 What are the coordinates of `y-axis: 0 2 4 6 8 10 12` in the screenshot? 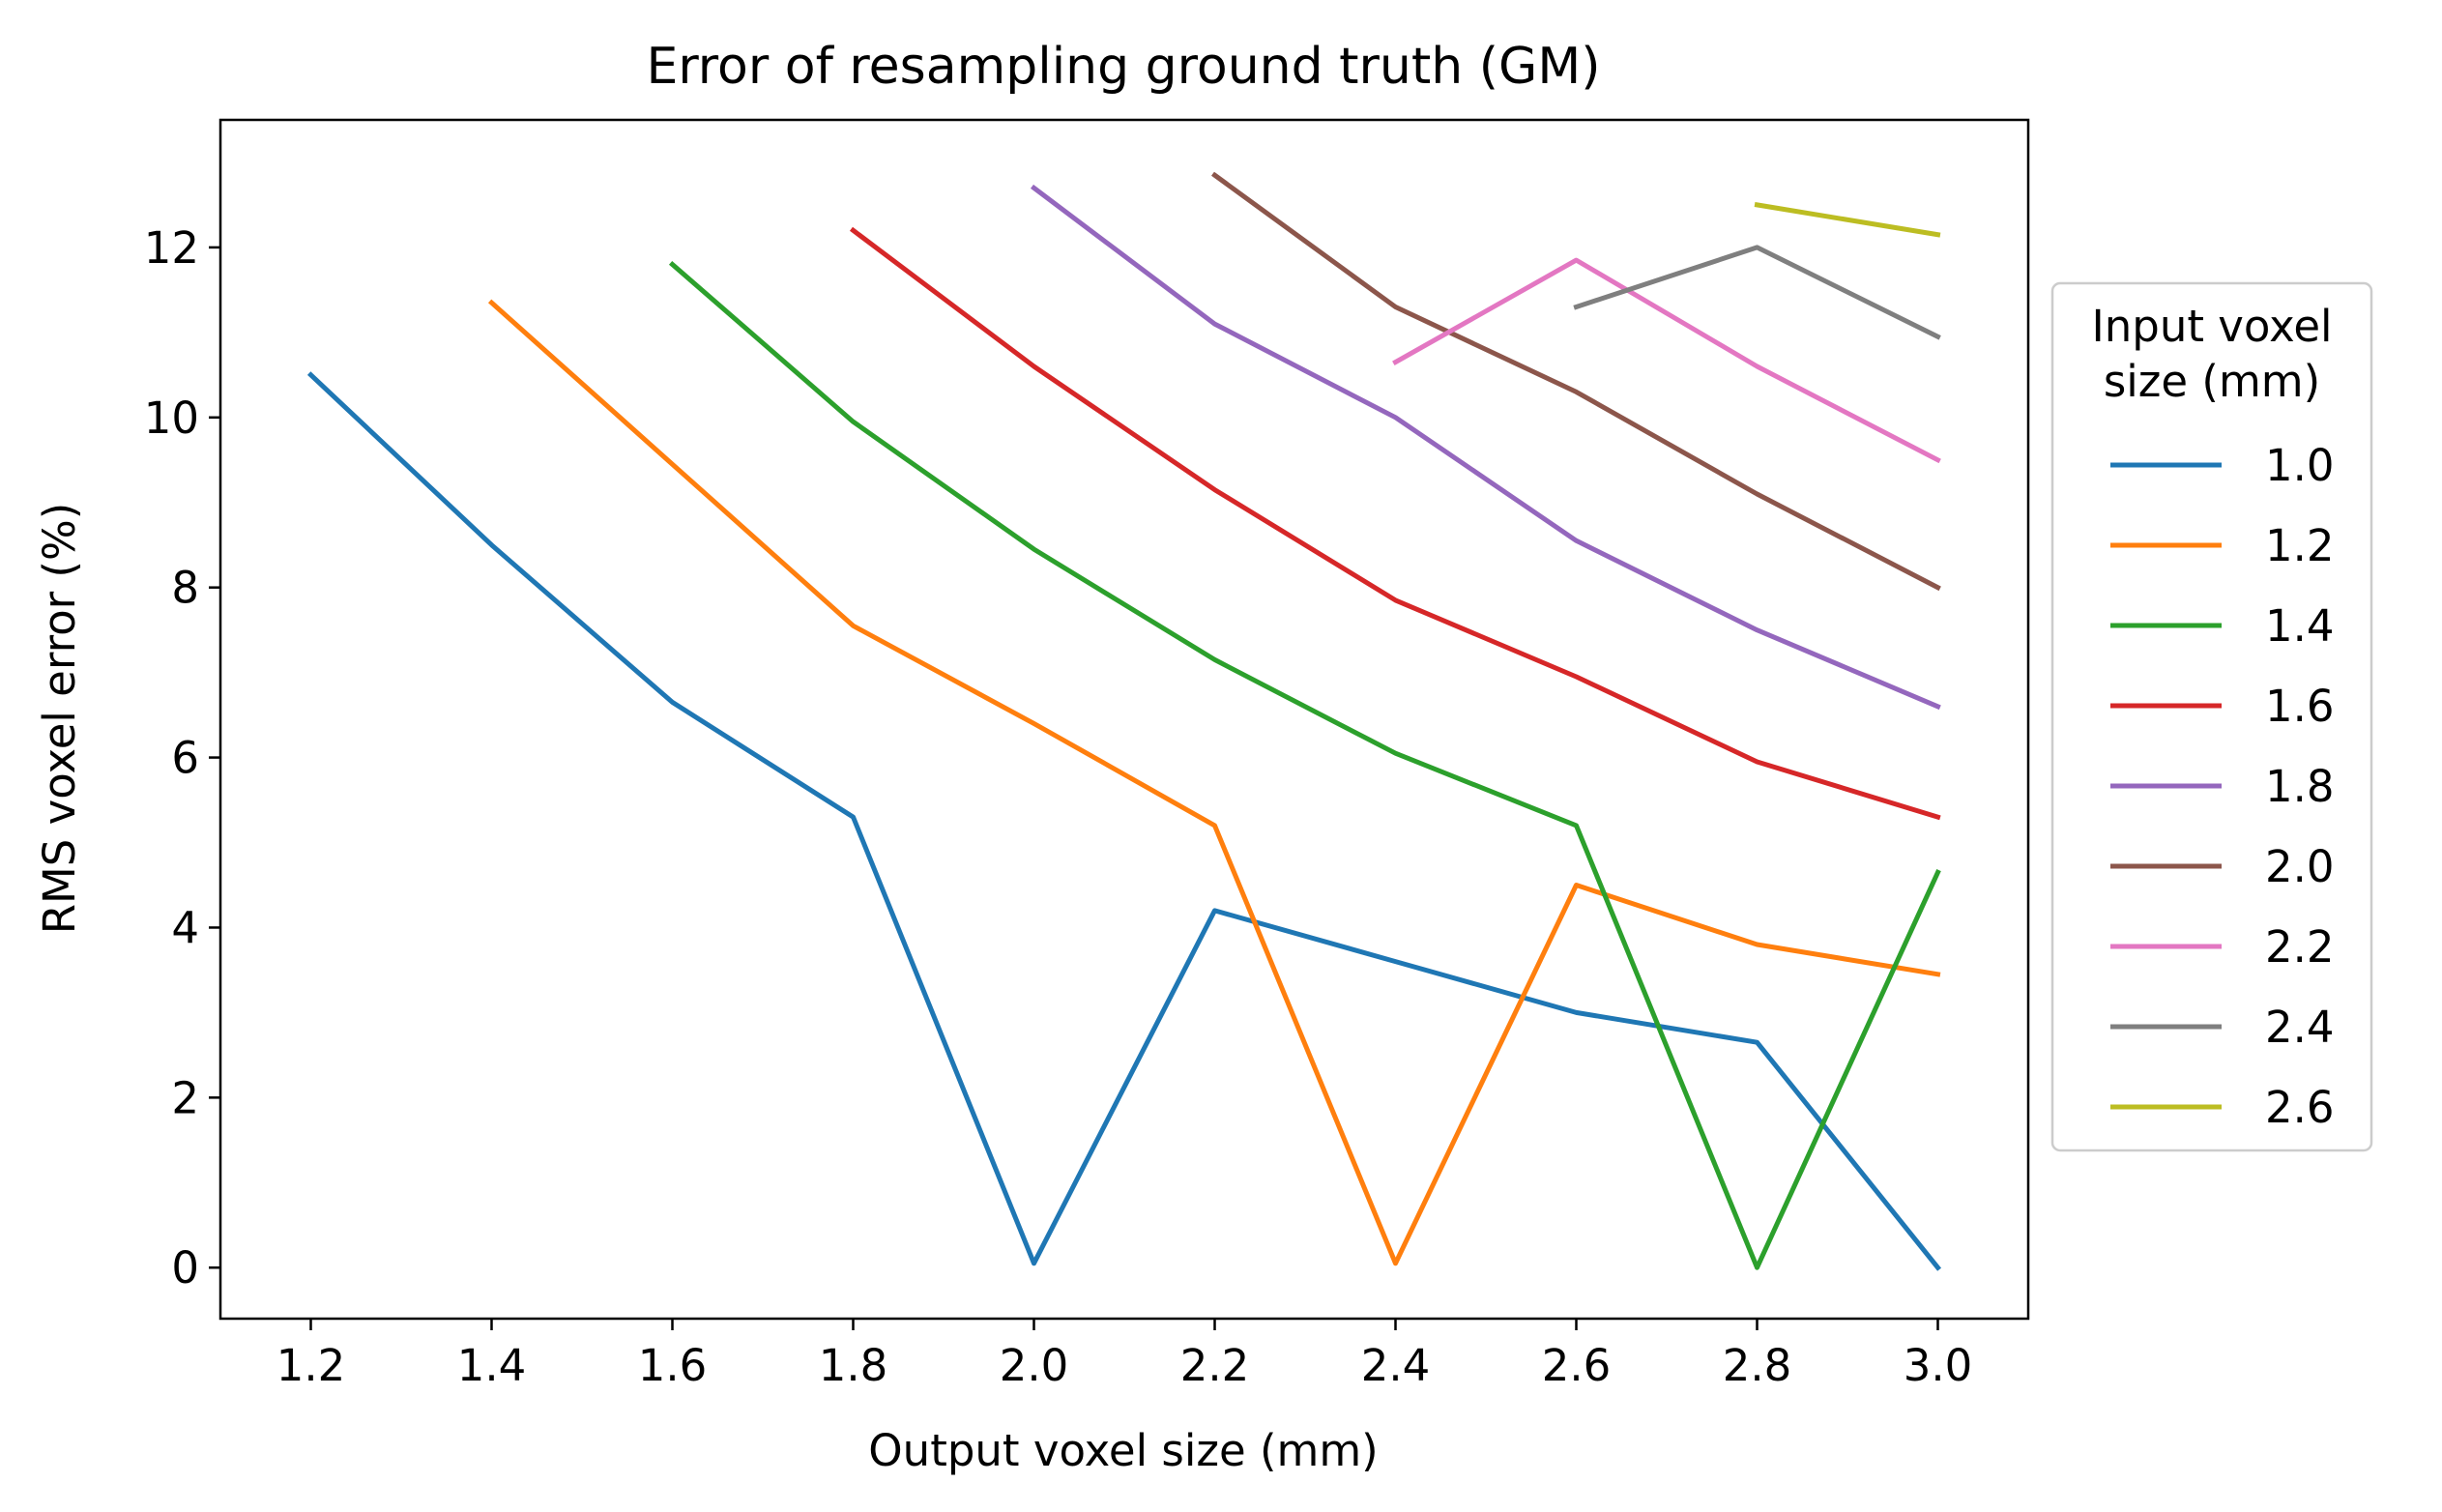 It's located at (182, 758).